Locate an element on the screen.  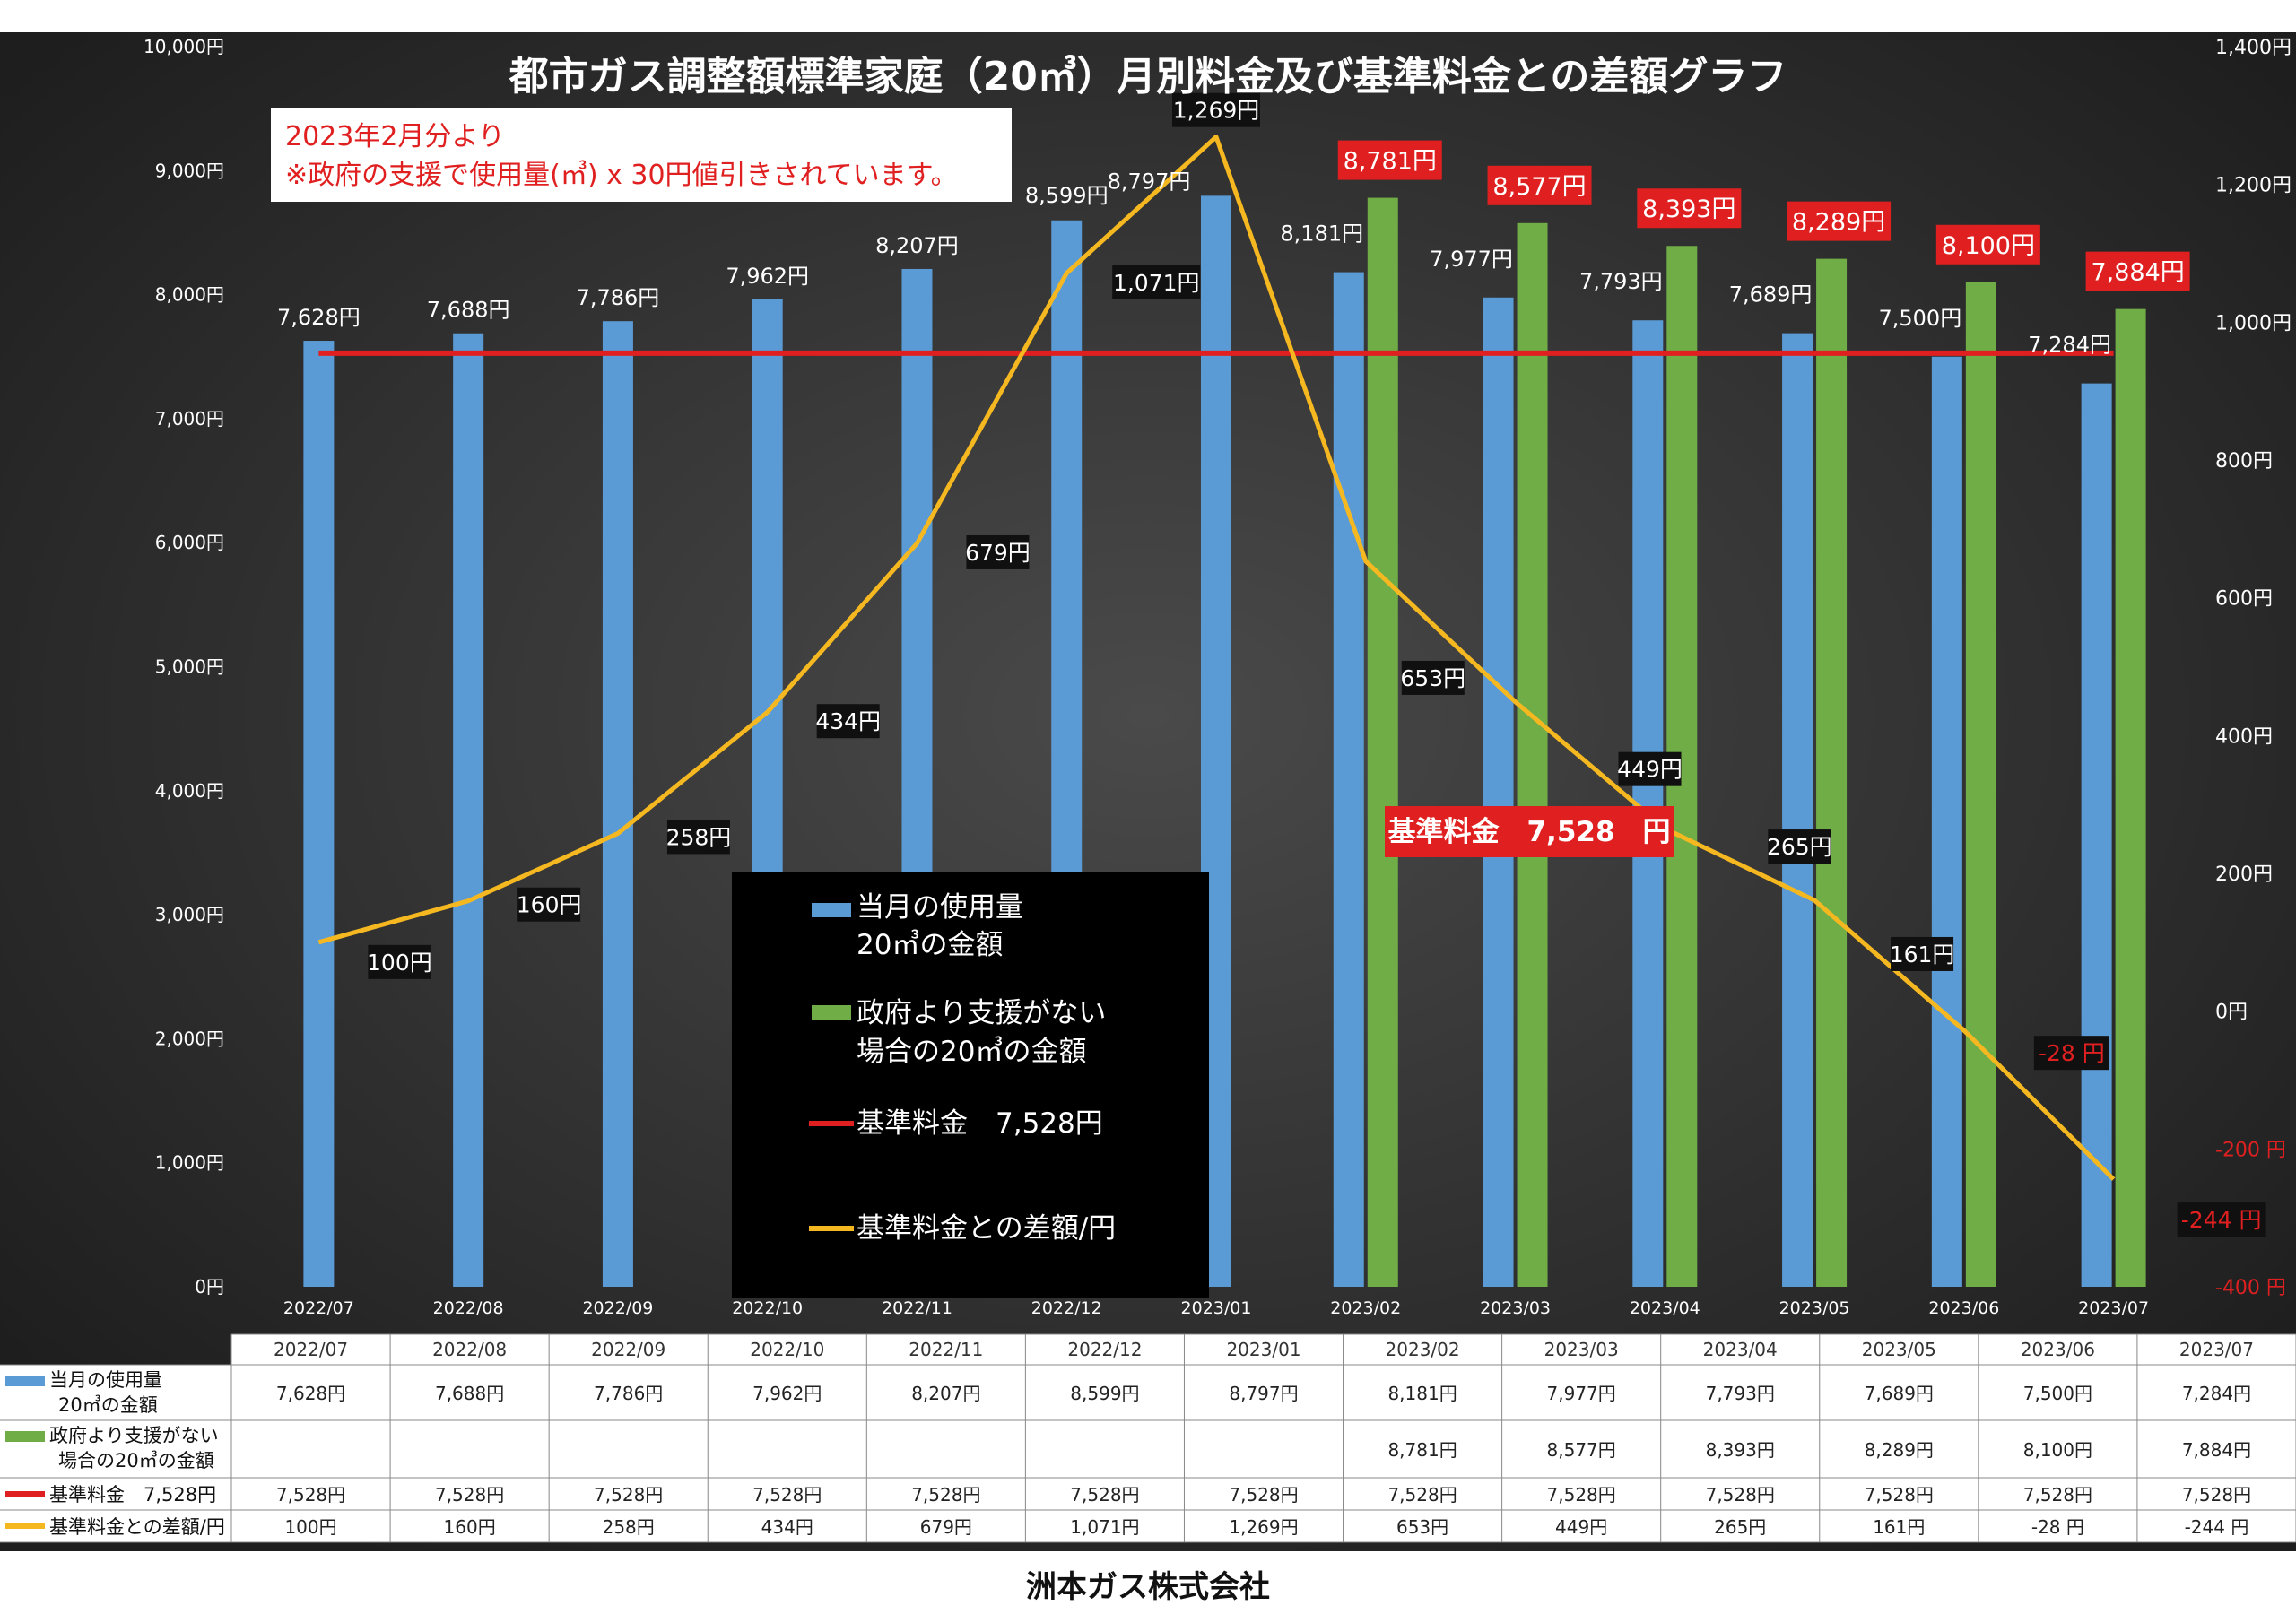
left-axis-tick: 4,000円 is located at coordinates (189, 791).